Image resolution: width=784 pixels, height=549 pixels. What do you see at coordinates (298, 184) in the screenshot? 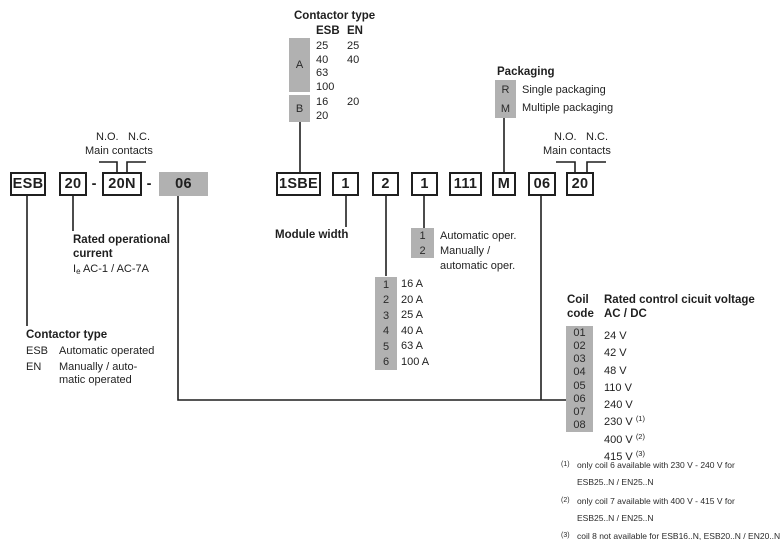
I see `order-box-1sbe: 1SBE` at bounding box center [298, 184].